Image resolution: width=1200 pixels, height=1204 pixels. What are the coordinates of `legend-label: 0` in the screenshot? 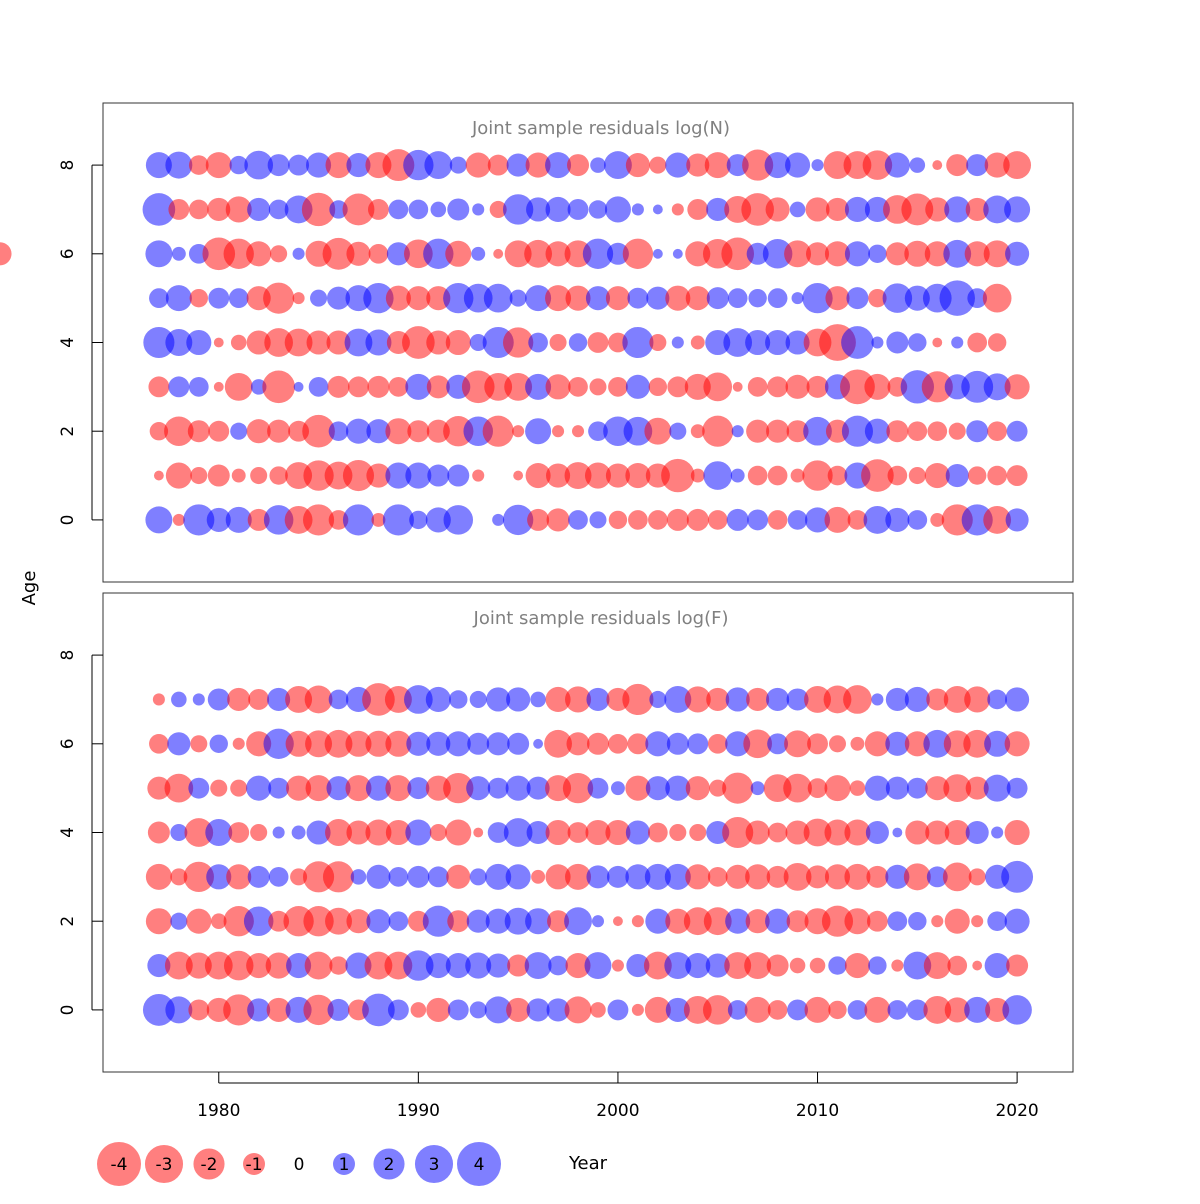 It's located at (299, 1165).